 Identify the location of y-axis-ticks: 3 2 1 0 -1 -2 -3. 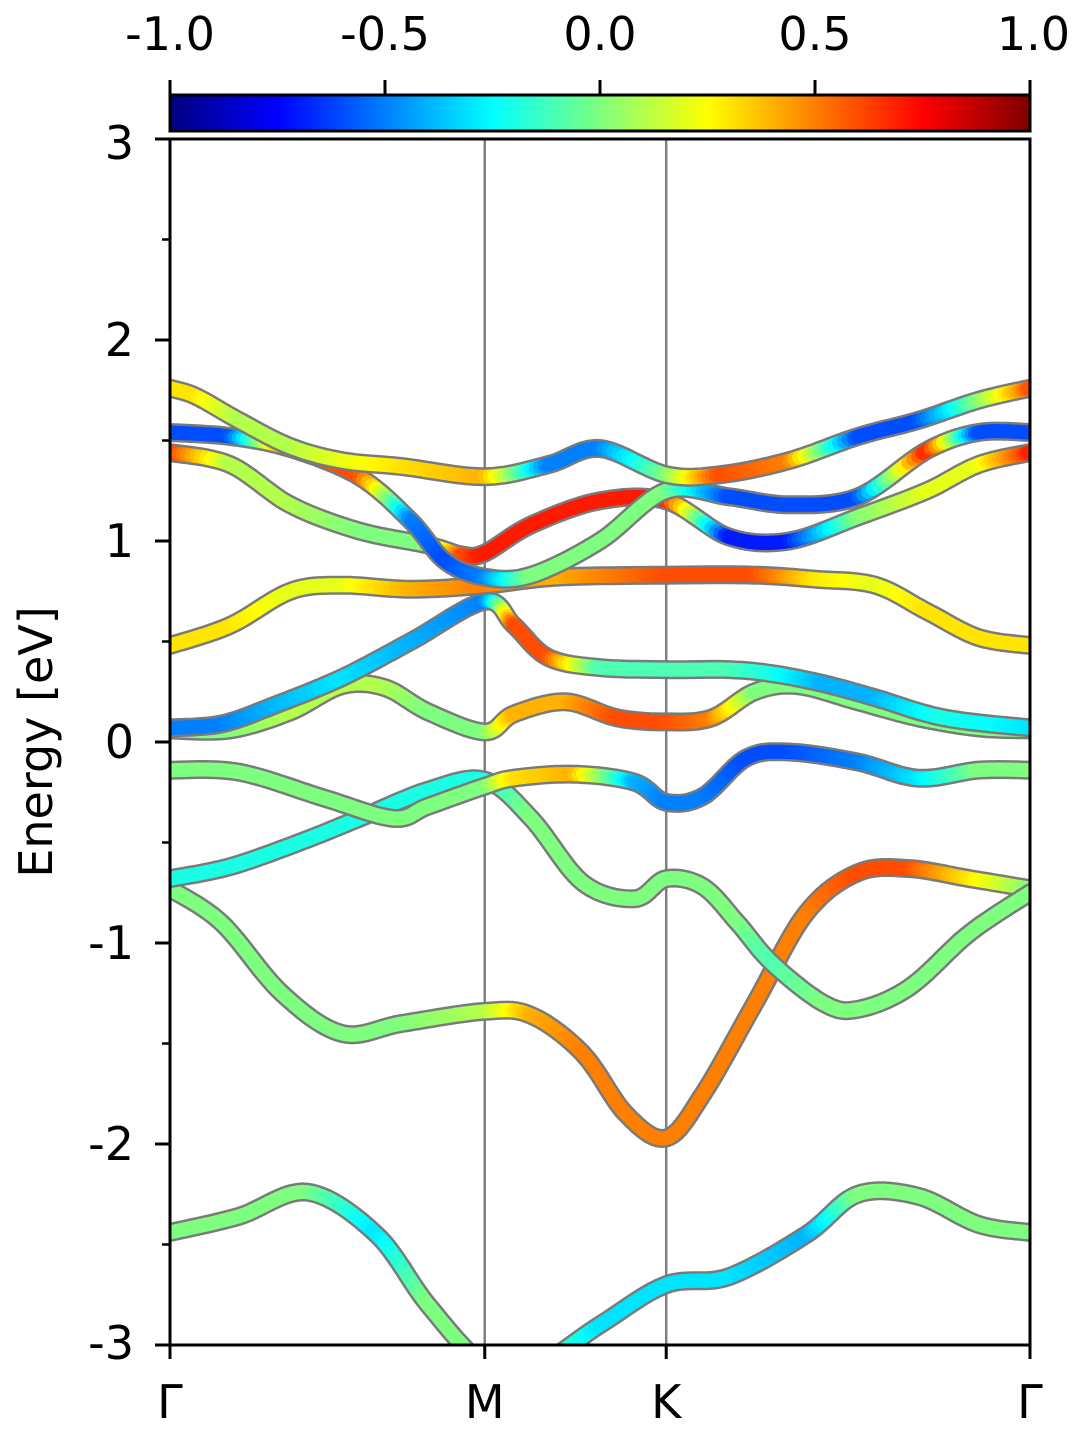
(129, 743).